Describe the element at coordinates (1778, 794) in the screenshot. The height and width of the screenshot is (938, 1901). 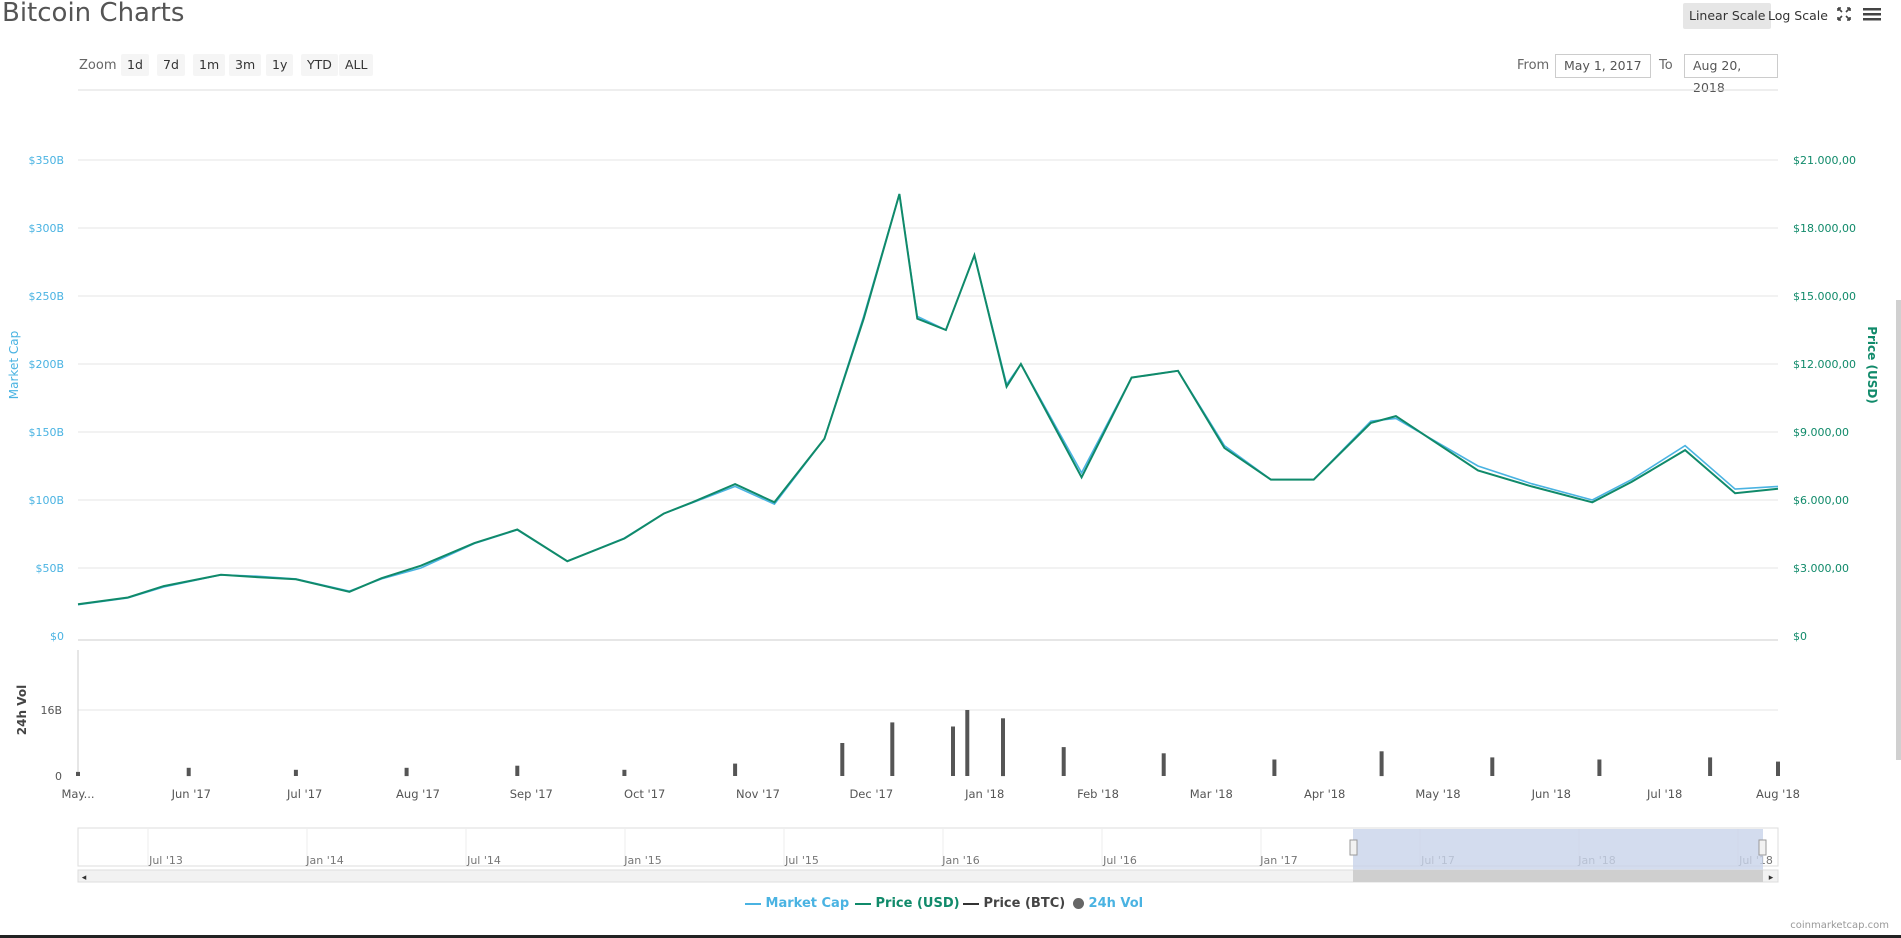
I see `x-axis-tick: Aug '18` at that location.